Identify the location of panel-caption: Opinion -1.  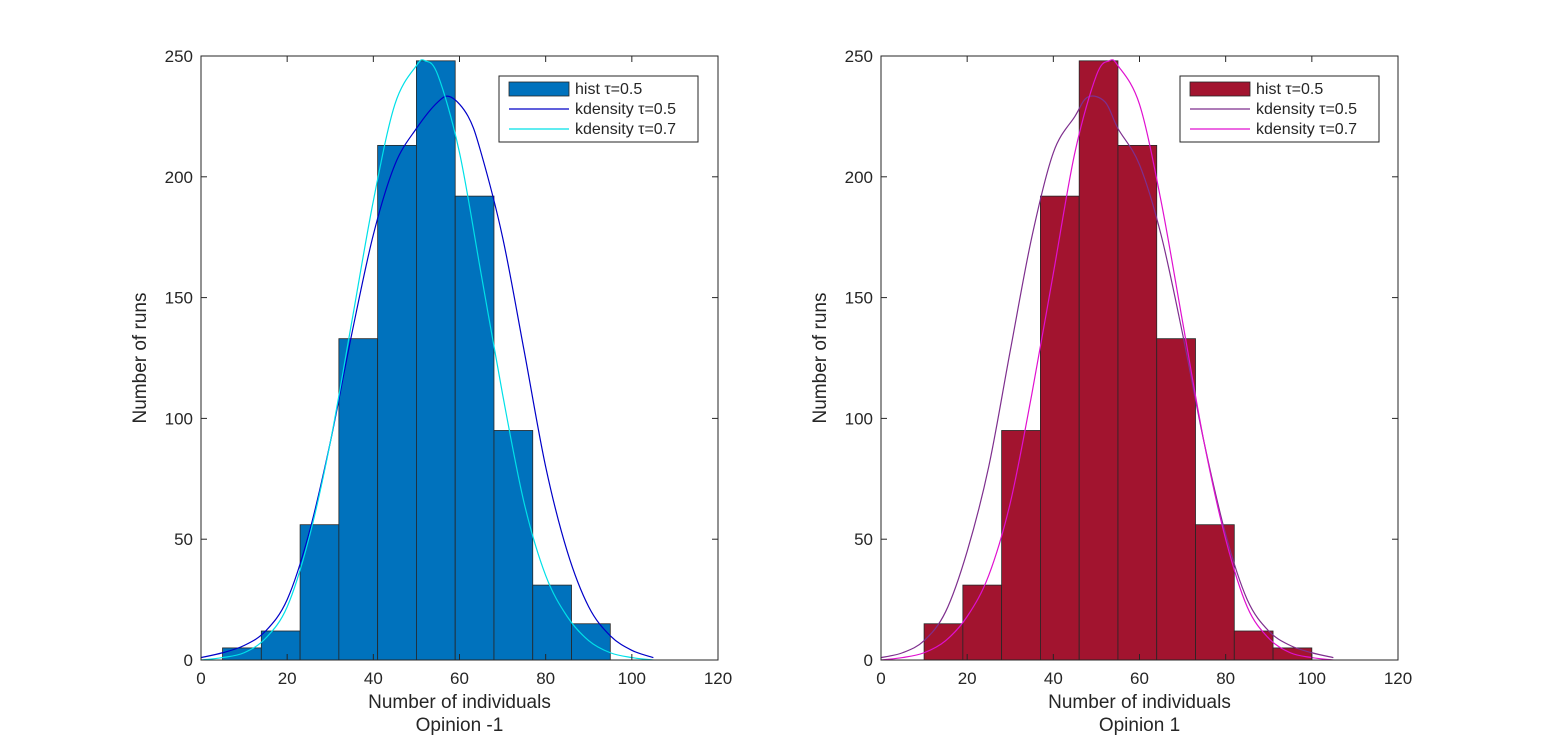
(460, 725).